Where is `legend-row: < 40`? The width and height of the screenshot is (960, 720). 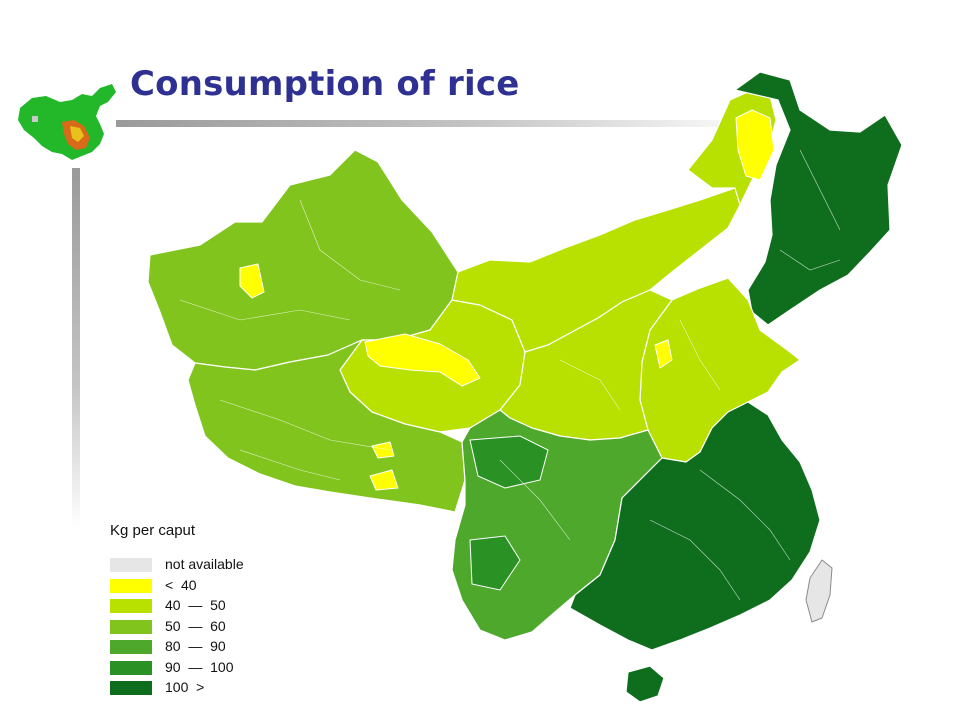 legend-row: < 40 is located at coordinates (195, 586).